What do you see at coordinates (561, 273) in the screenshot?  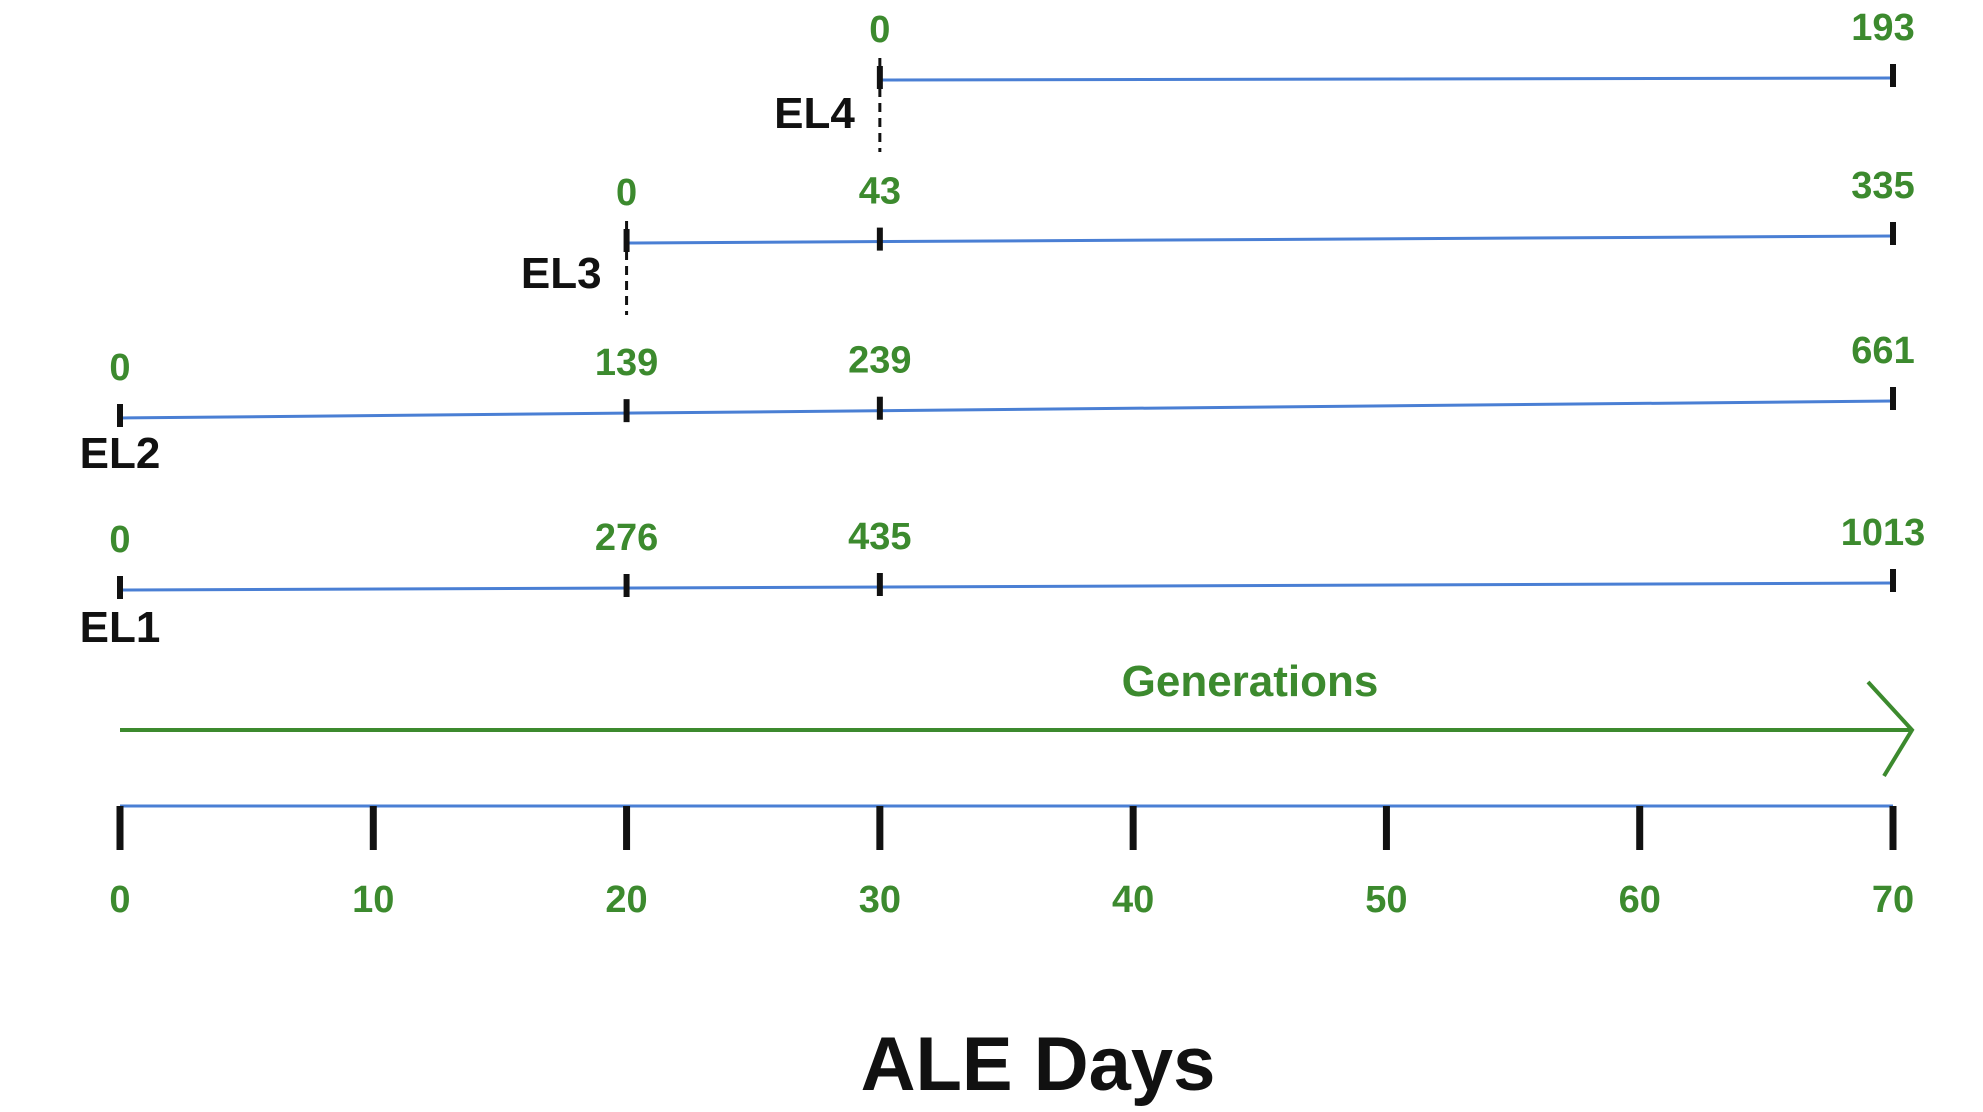 I see `el3-label: EL3` at bounding box center [561, 273].